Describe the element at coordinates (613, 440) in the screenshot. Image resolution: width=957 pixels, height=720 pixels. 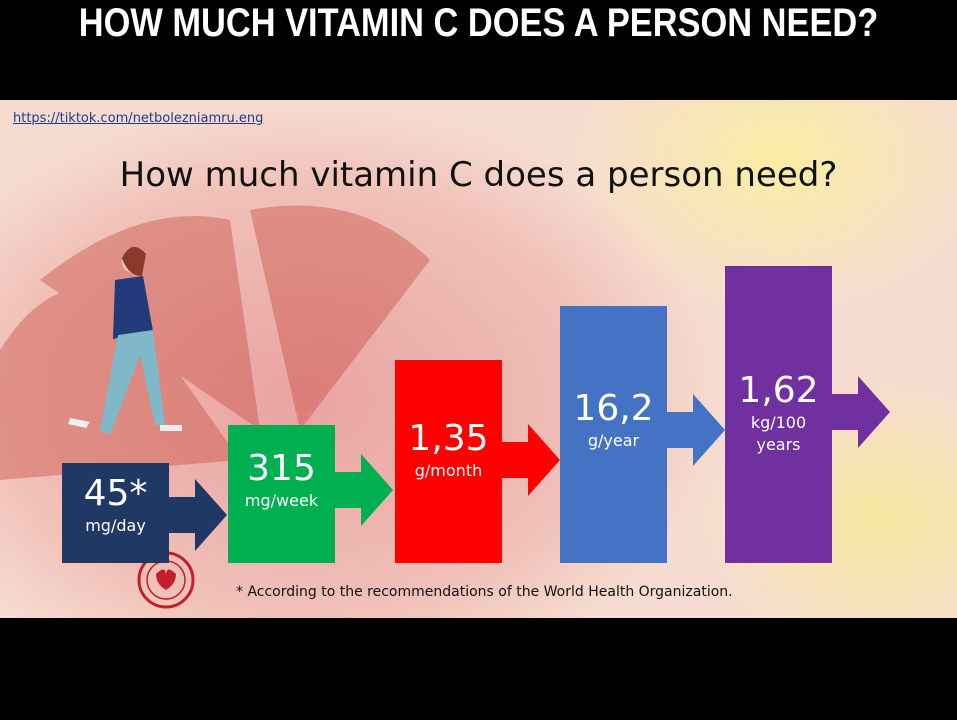
I see `step-unit: g/year` at that location.